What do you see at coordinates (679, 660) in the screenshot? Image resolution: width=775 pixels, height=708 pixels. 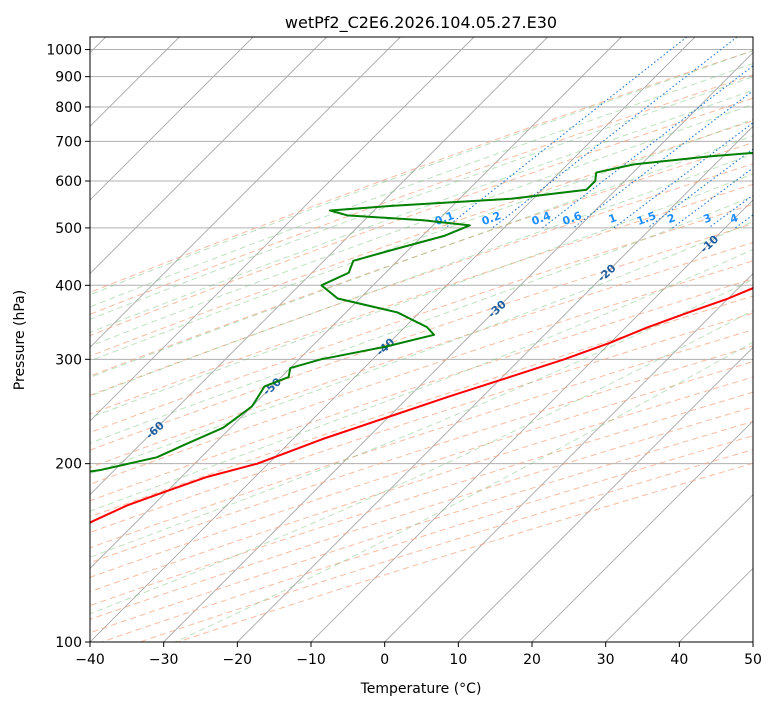 I see `x-tick-label: 40` at bounding box center [679, 660].